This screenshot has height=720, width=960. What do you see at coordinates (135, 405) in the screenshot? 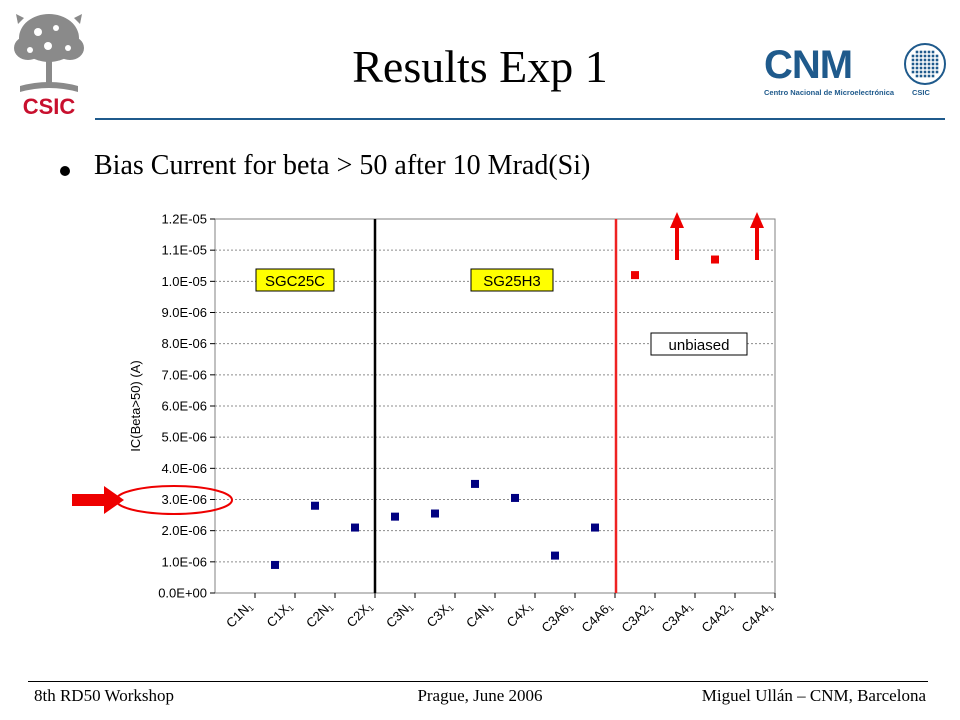
I see `y-axis-label: IC(Beta>50) (A)` at bounding box center [135, 405].